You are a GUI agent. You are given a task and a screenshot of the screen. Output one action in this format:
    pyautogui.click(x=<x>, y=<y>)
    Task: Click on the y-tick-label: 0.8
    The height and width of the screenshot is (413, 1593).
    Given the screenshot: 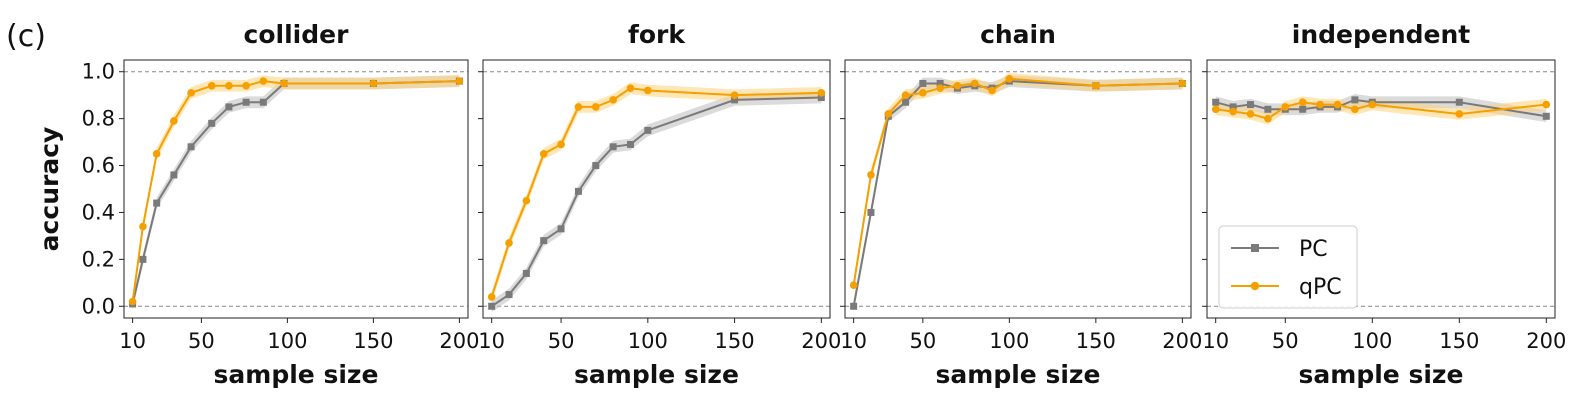 What is the action you would take?
    pyautogui.click(x=98, y=119)
    